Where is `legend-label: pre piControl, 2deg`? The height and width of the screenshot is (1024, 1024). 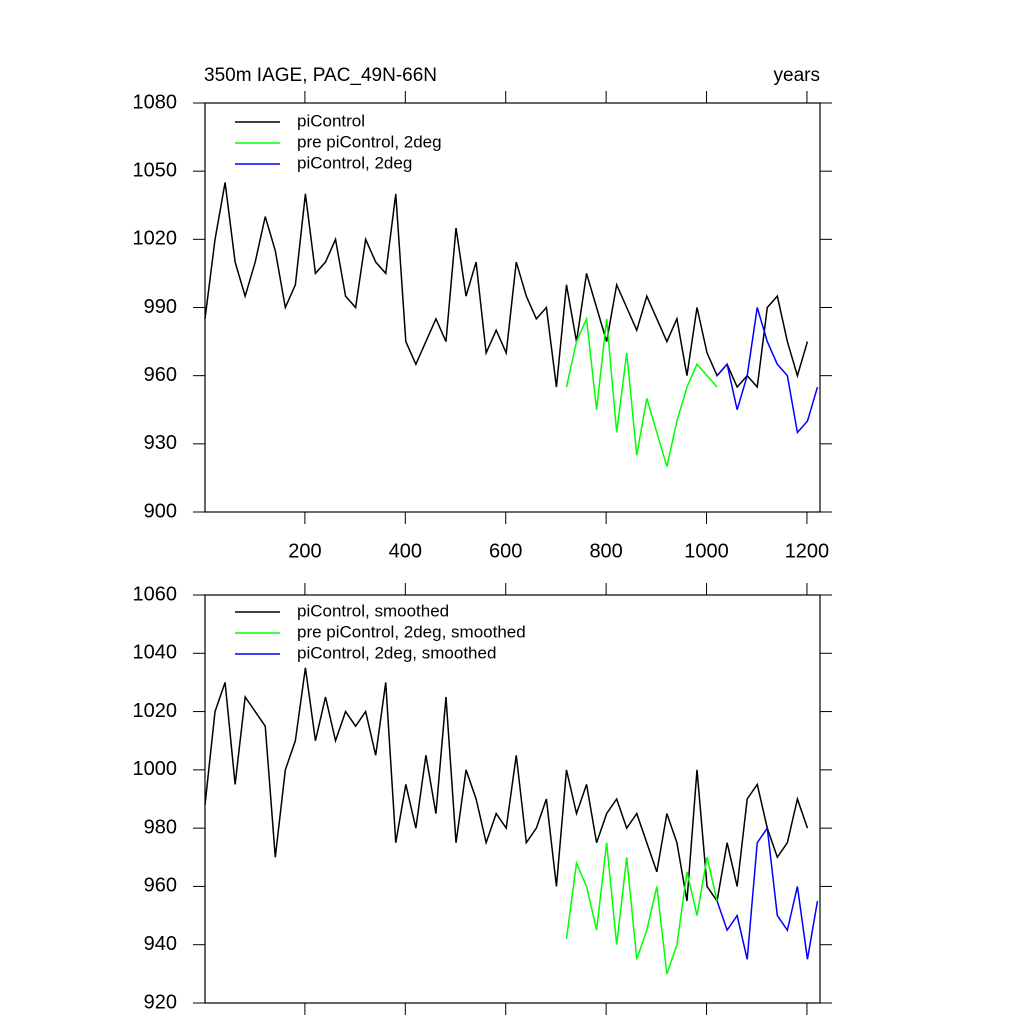 legend-label: pre piControl, 2deg is located at coordinates (369, 141).